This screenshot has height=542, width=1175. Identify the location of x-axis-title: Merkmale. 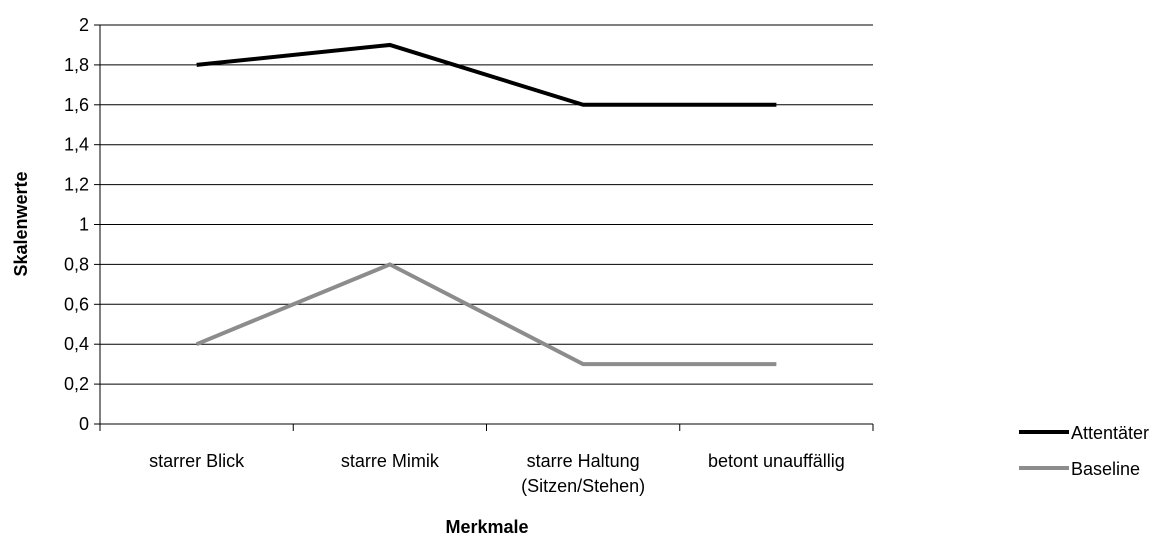
(486, 527).